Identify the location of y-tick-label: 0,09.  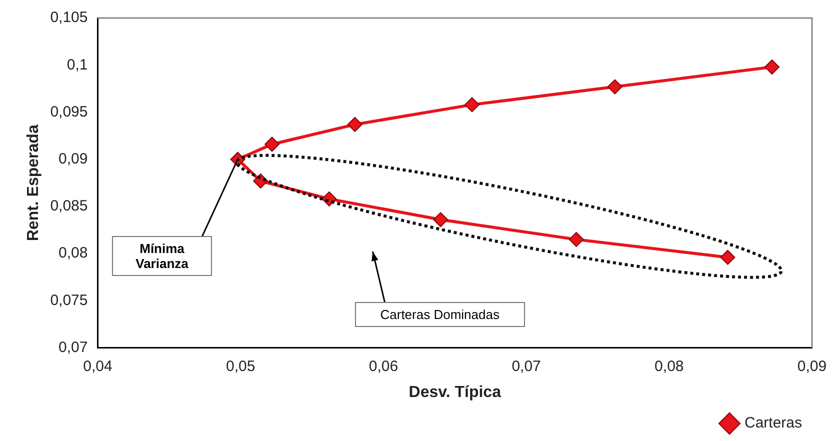
(73, 159).